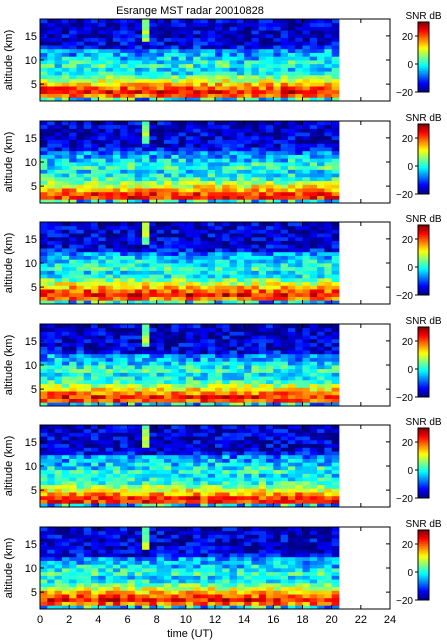  What do you see at coordinates (9, 365) in the screenshot?
I see `y-axis-label: altitude (km)` at bounding box center [9, 365].